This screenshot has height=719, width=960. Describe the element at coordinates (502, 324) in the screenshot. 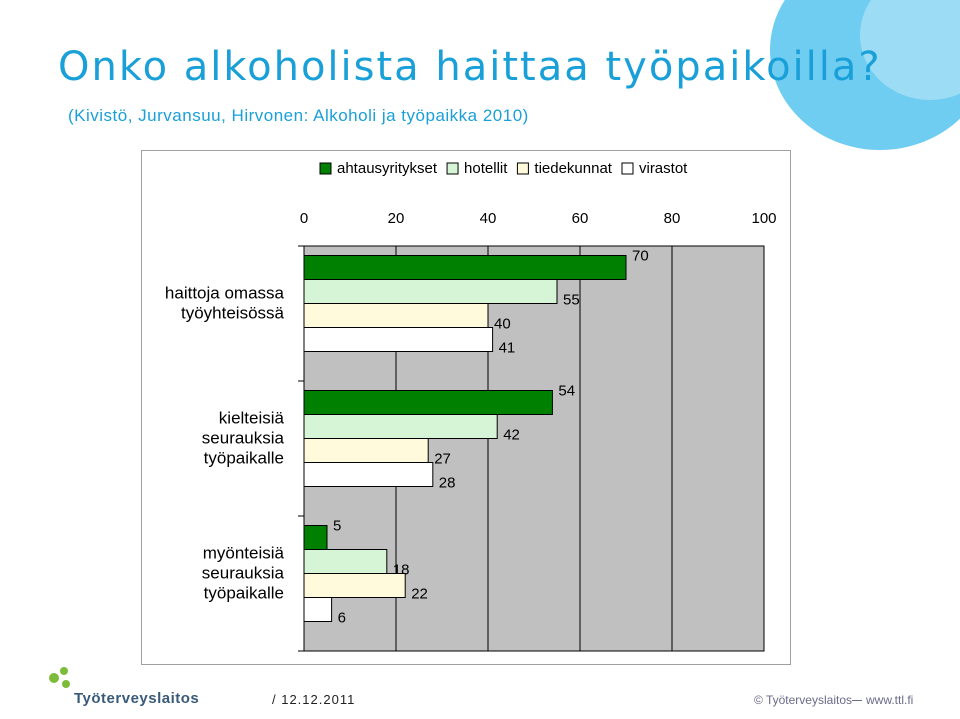

I see `data-label: 40` at that location.